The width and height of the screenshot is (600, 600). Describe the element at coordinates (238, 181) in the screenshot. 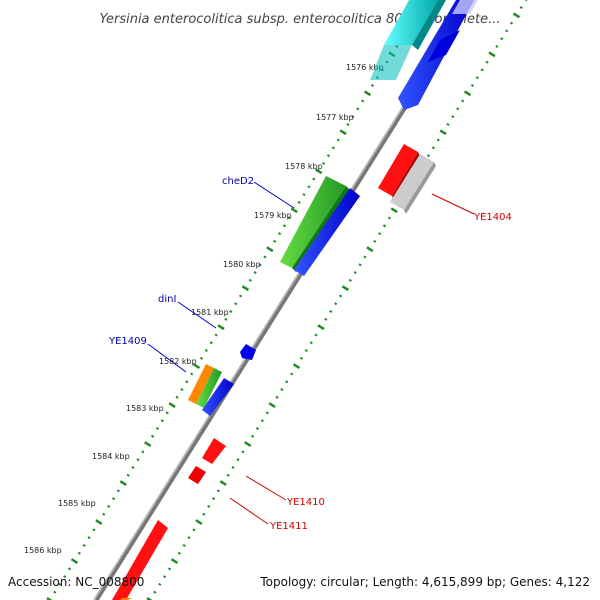

I see `gene-label-cheD2: cheD2` at that location.